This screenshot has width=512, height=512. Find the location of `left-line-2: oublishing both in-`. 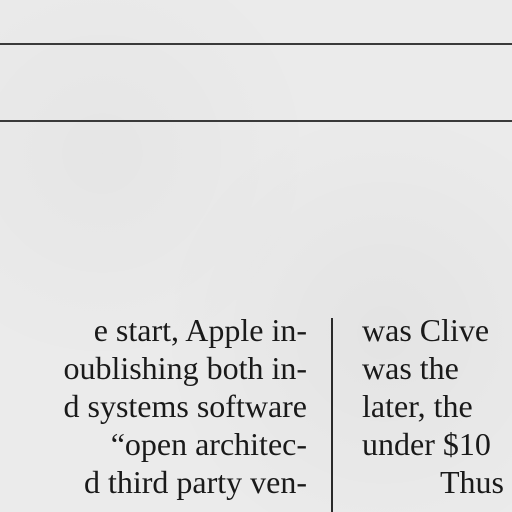

left-line-2: oublishing both in- is located at coordinates (185, 368).